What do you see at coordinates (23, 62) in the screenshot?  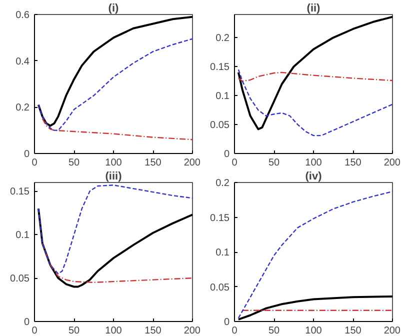 I see `y-tick-label: 0.4` at bounding box center [23, 62].